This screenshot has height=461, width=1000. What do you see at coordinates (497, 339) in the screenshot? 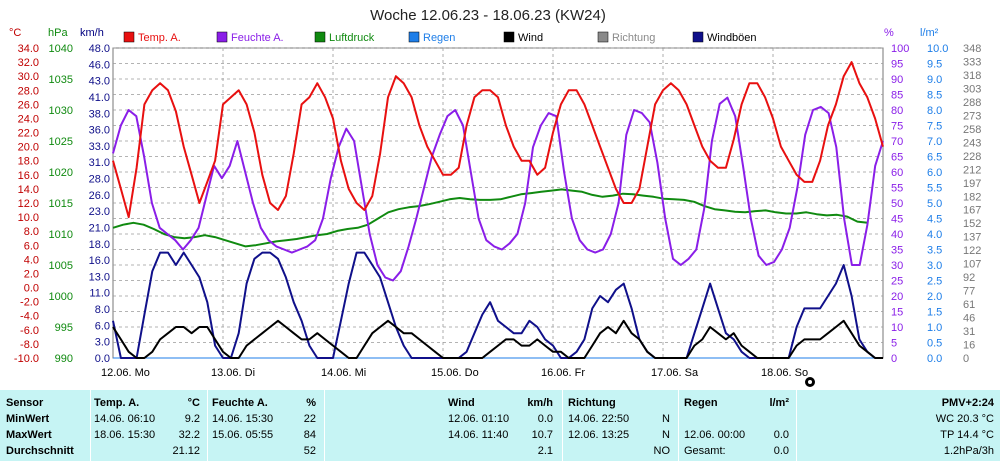
I see `series-wind-line` at bounding box center [497, 339].